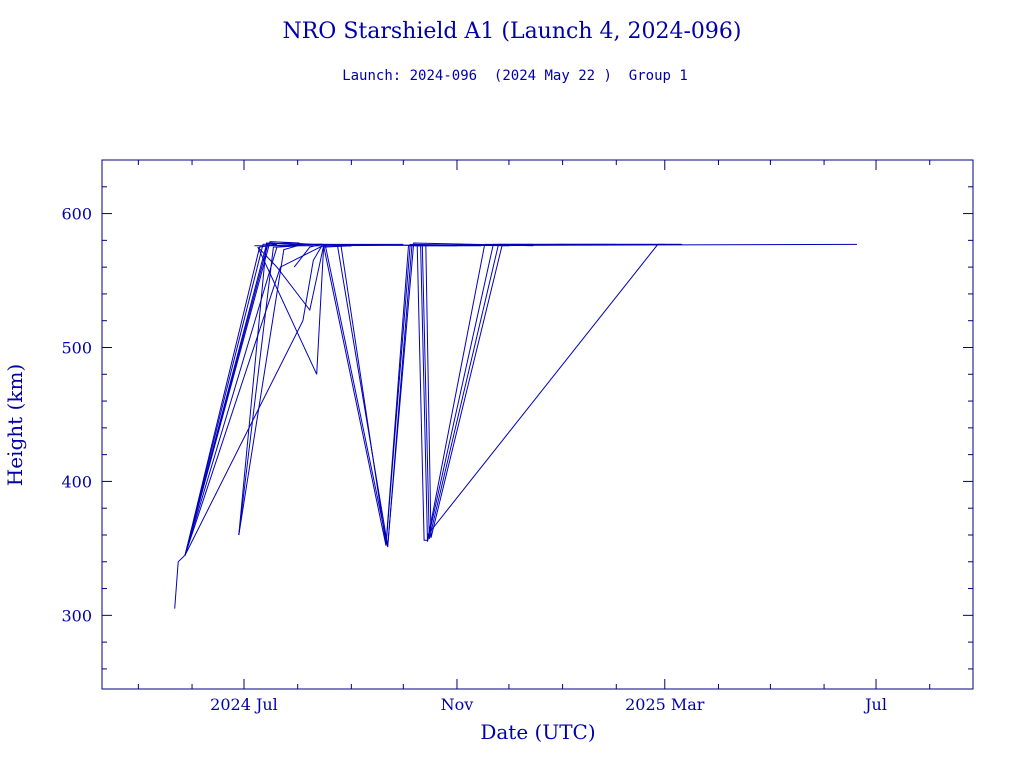 The width and height of the screenshot is (1024, 768). I want to click on x-tick-label: 2025 Mar, so click(665, 704).